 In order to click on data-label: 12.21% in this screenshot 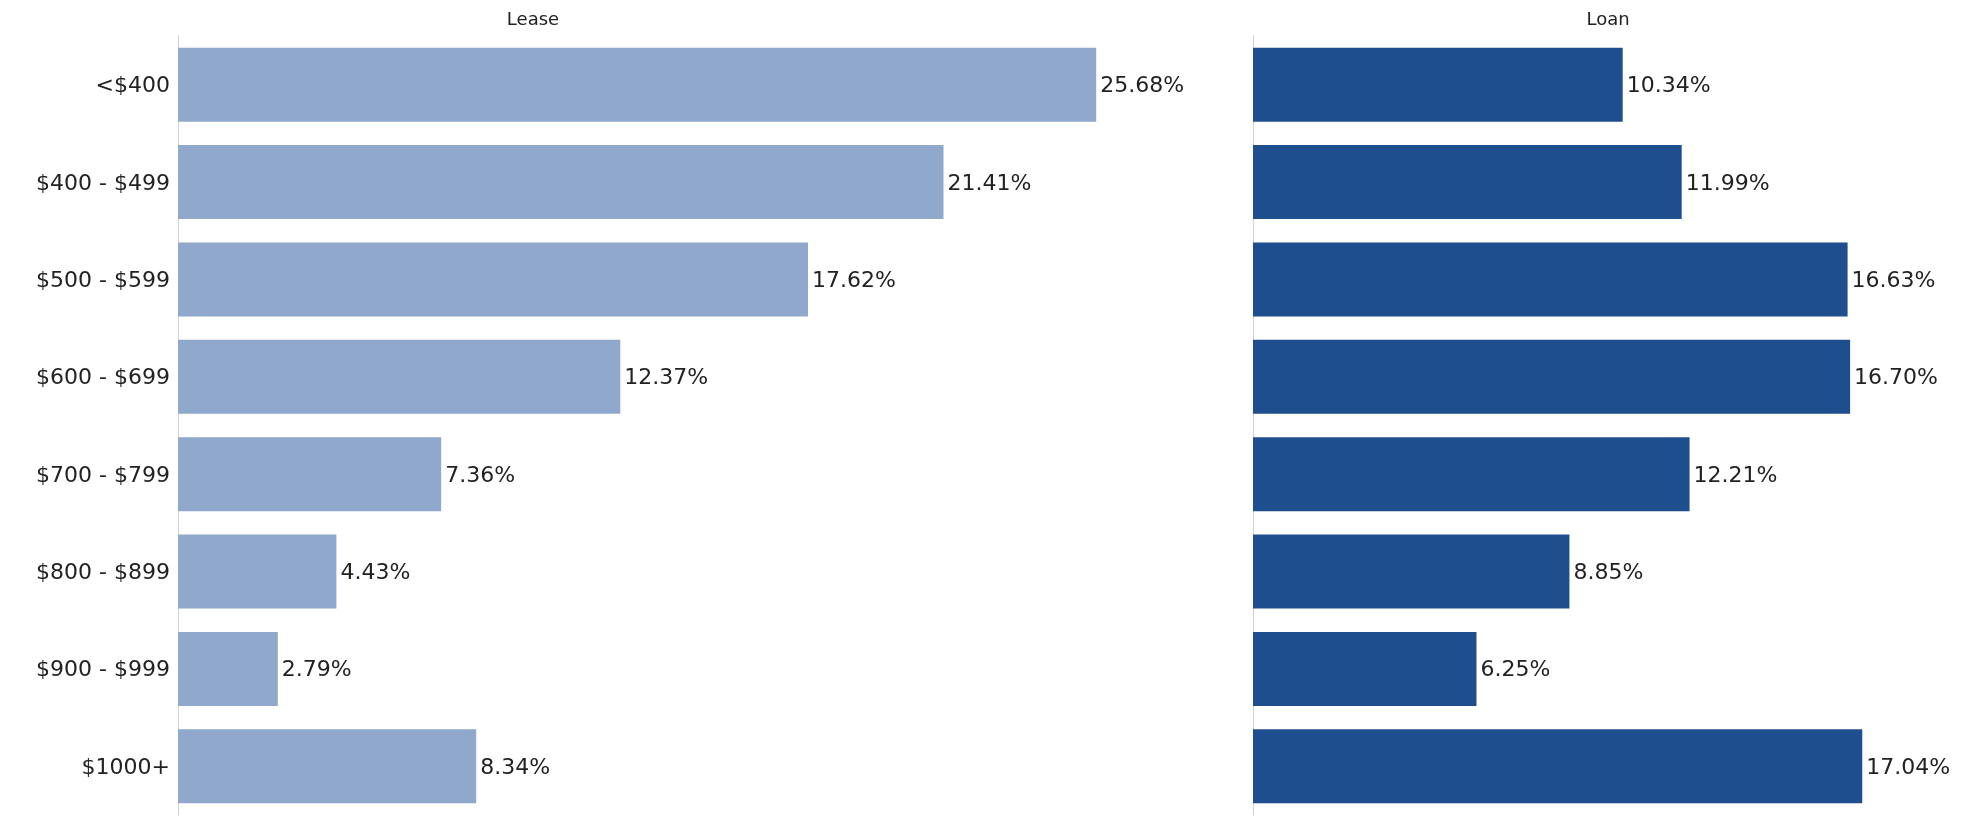, I will do `click(1735, 474)`.